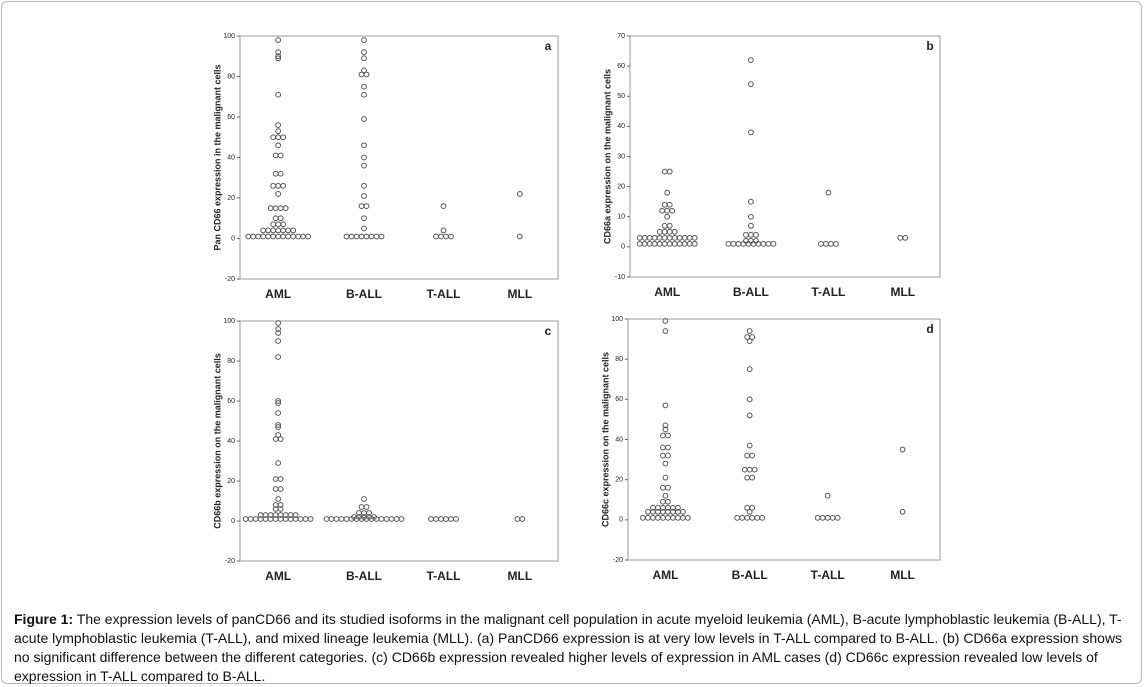  Describe the element at coordinates (605, 439) in the screenshot. I see `y-axis-label: CD66c expression on the malignant cells` at that location.